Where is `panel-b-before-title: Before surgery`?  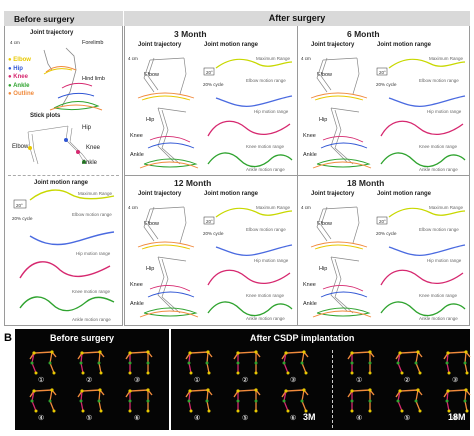
panel-b-before-title: Before surgery is located at coordinates (82, 338).